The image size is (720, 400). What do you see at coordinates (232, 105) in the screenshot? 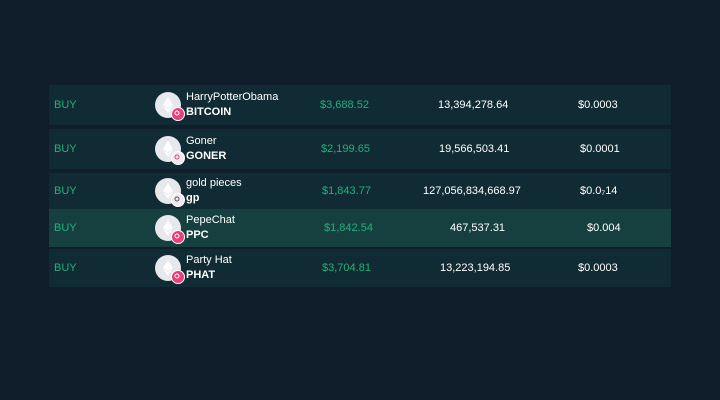
I see `token-name-cell: HarryPotterObama BITCOIN` at bounding box center [232, 105].